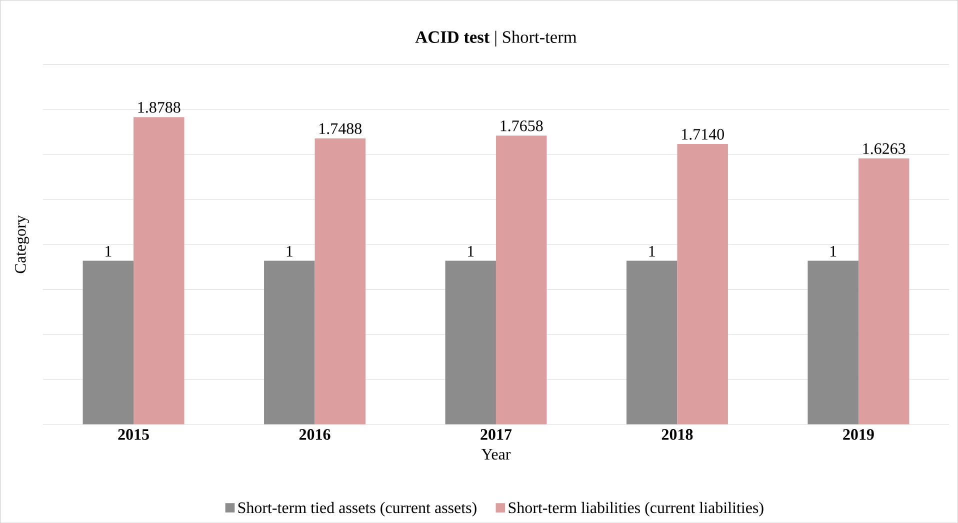 Image resolution: width=958 pixels, height=523 pixels. I want to click on y-axis-title: Category, so click(22, 244).